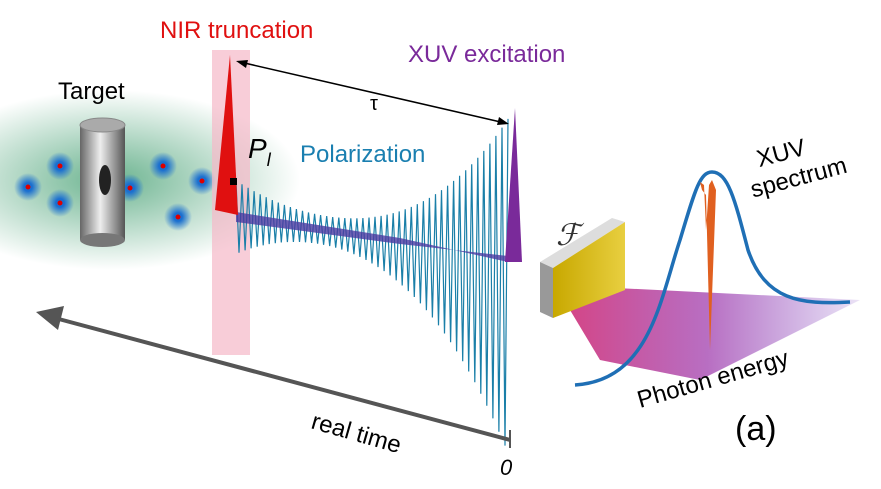  I want to click on zero-label: 0, so click(506, 467).